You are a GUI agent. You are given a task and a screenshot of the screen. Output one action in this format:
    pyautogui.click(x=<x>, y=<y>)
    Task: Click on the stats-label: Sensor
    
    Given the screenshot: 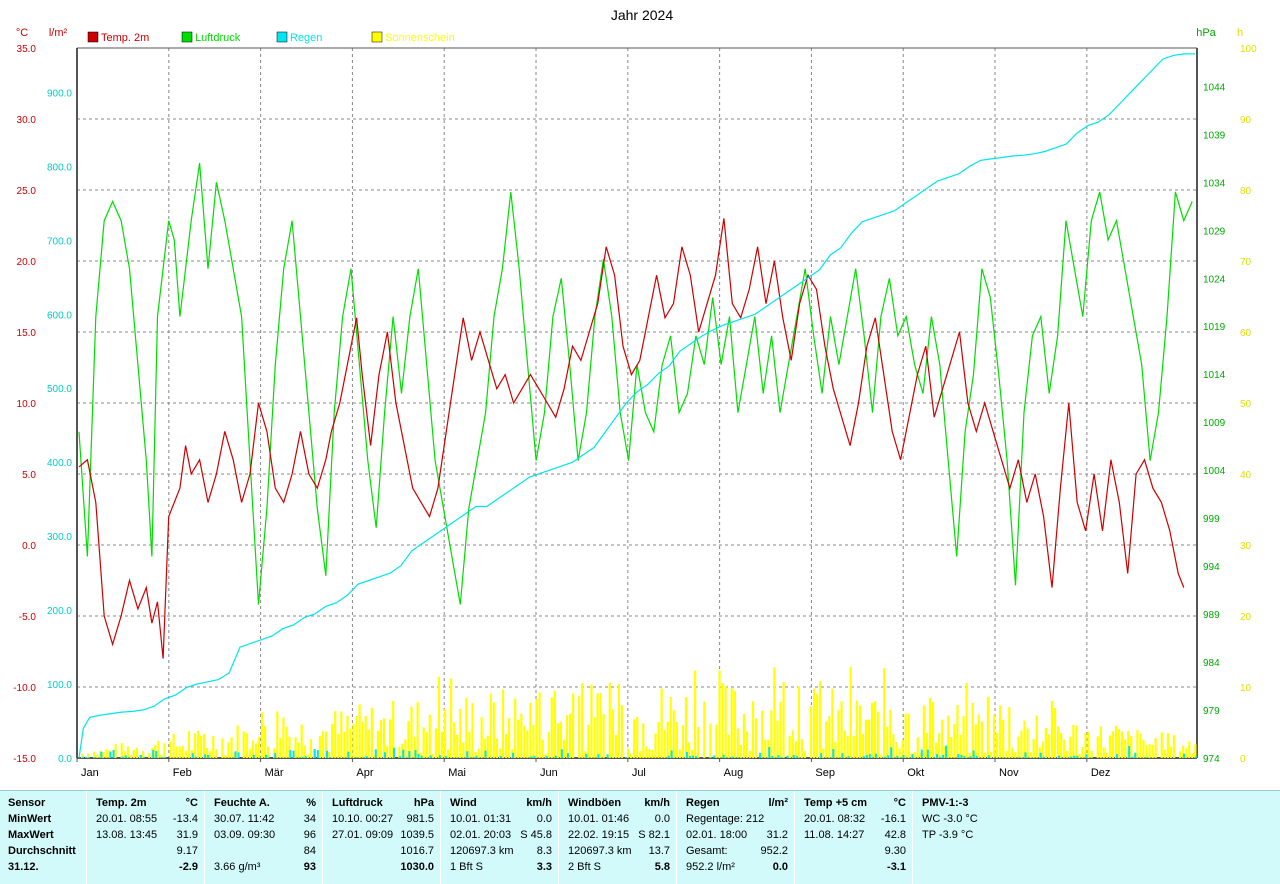 What is the action you would take?
    pyautogui.click(x=26, y=803)
    